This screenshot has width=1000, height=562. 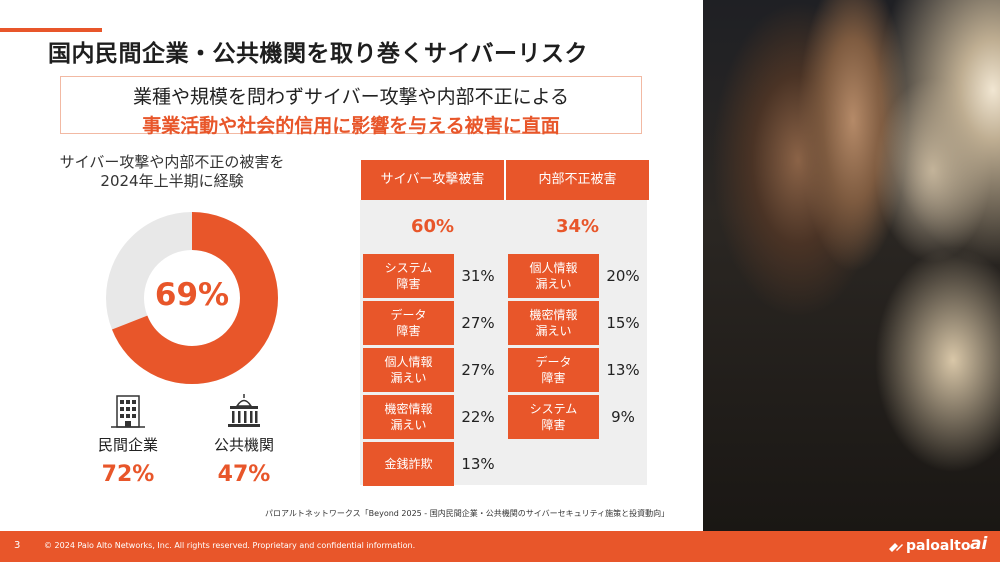 I want to click on office-building-icon, so click(x=128, y=411).